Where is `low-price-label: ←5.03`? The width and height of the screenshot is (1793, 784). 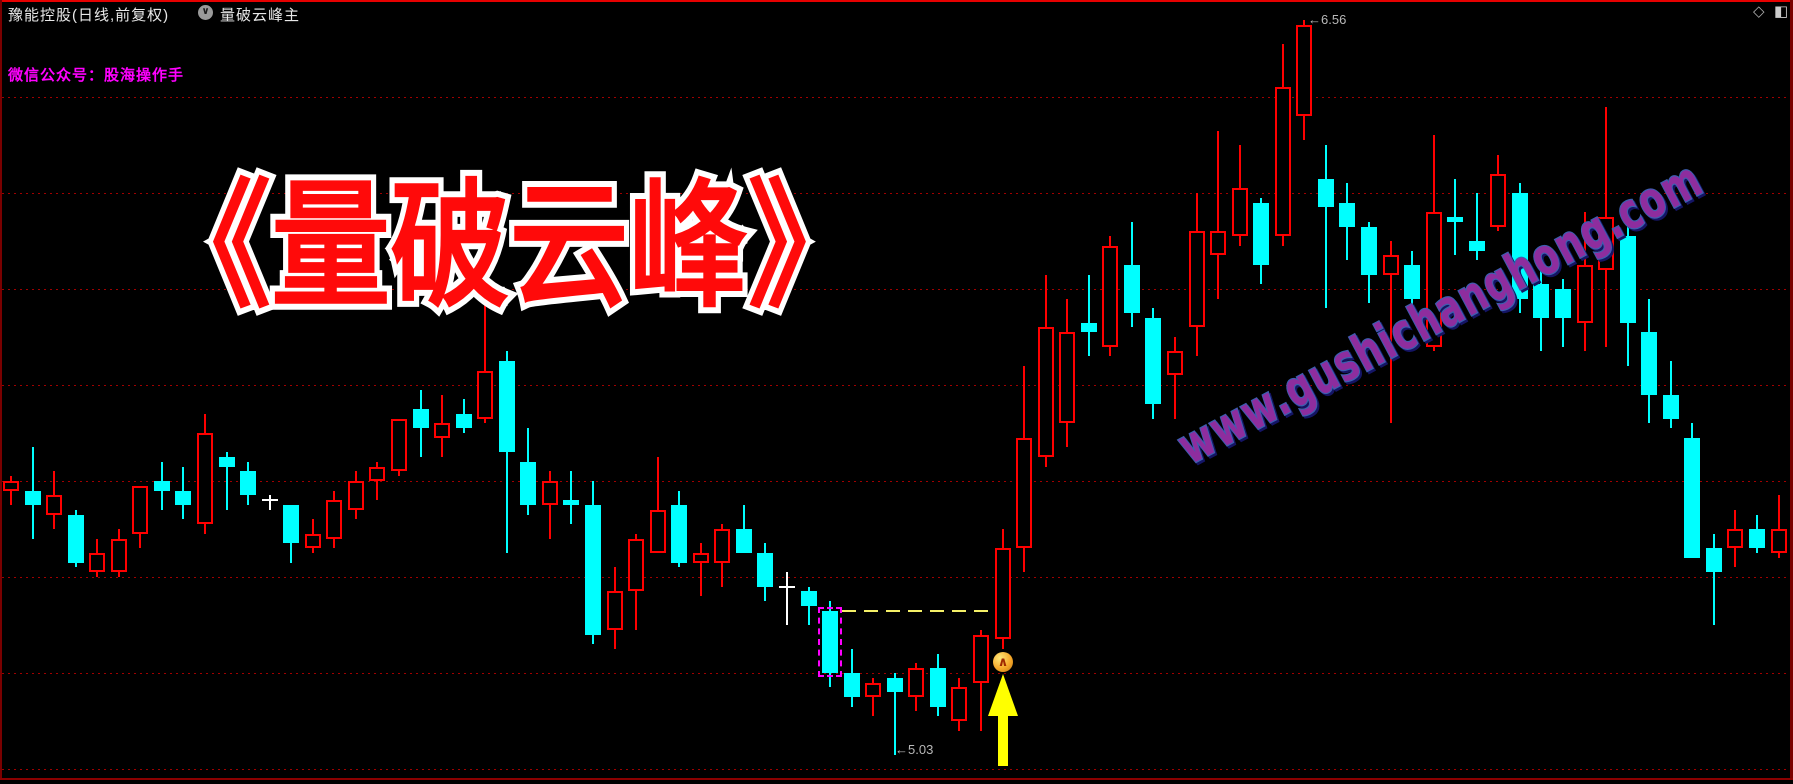
low-price-label: ←5.03 is located at coordinates (914, 749).